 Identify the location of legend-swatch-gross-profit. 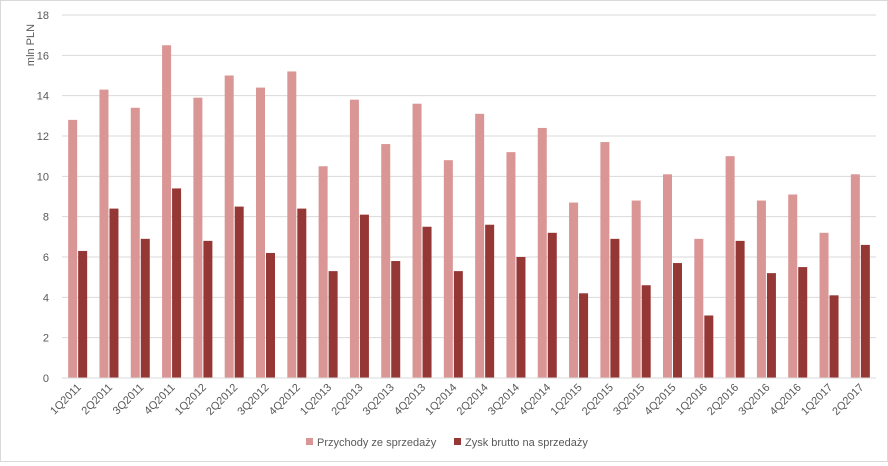
(457, 441).